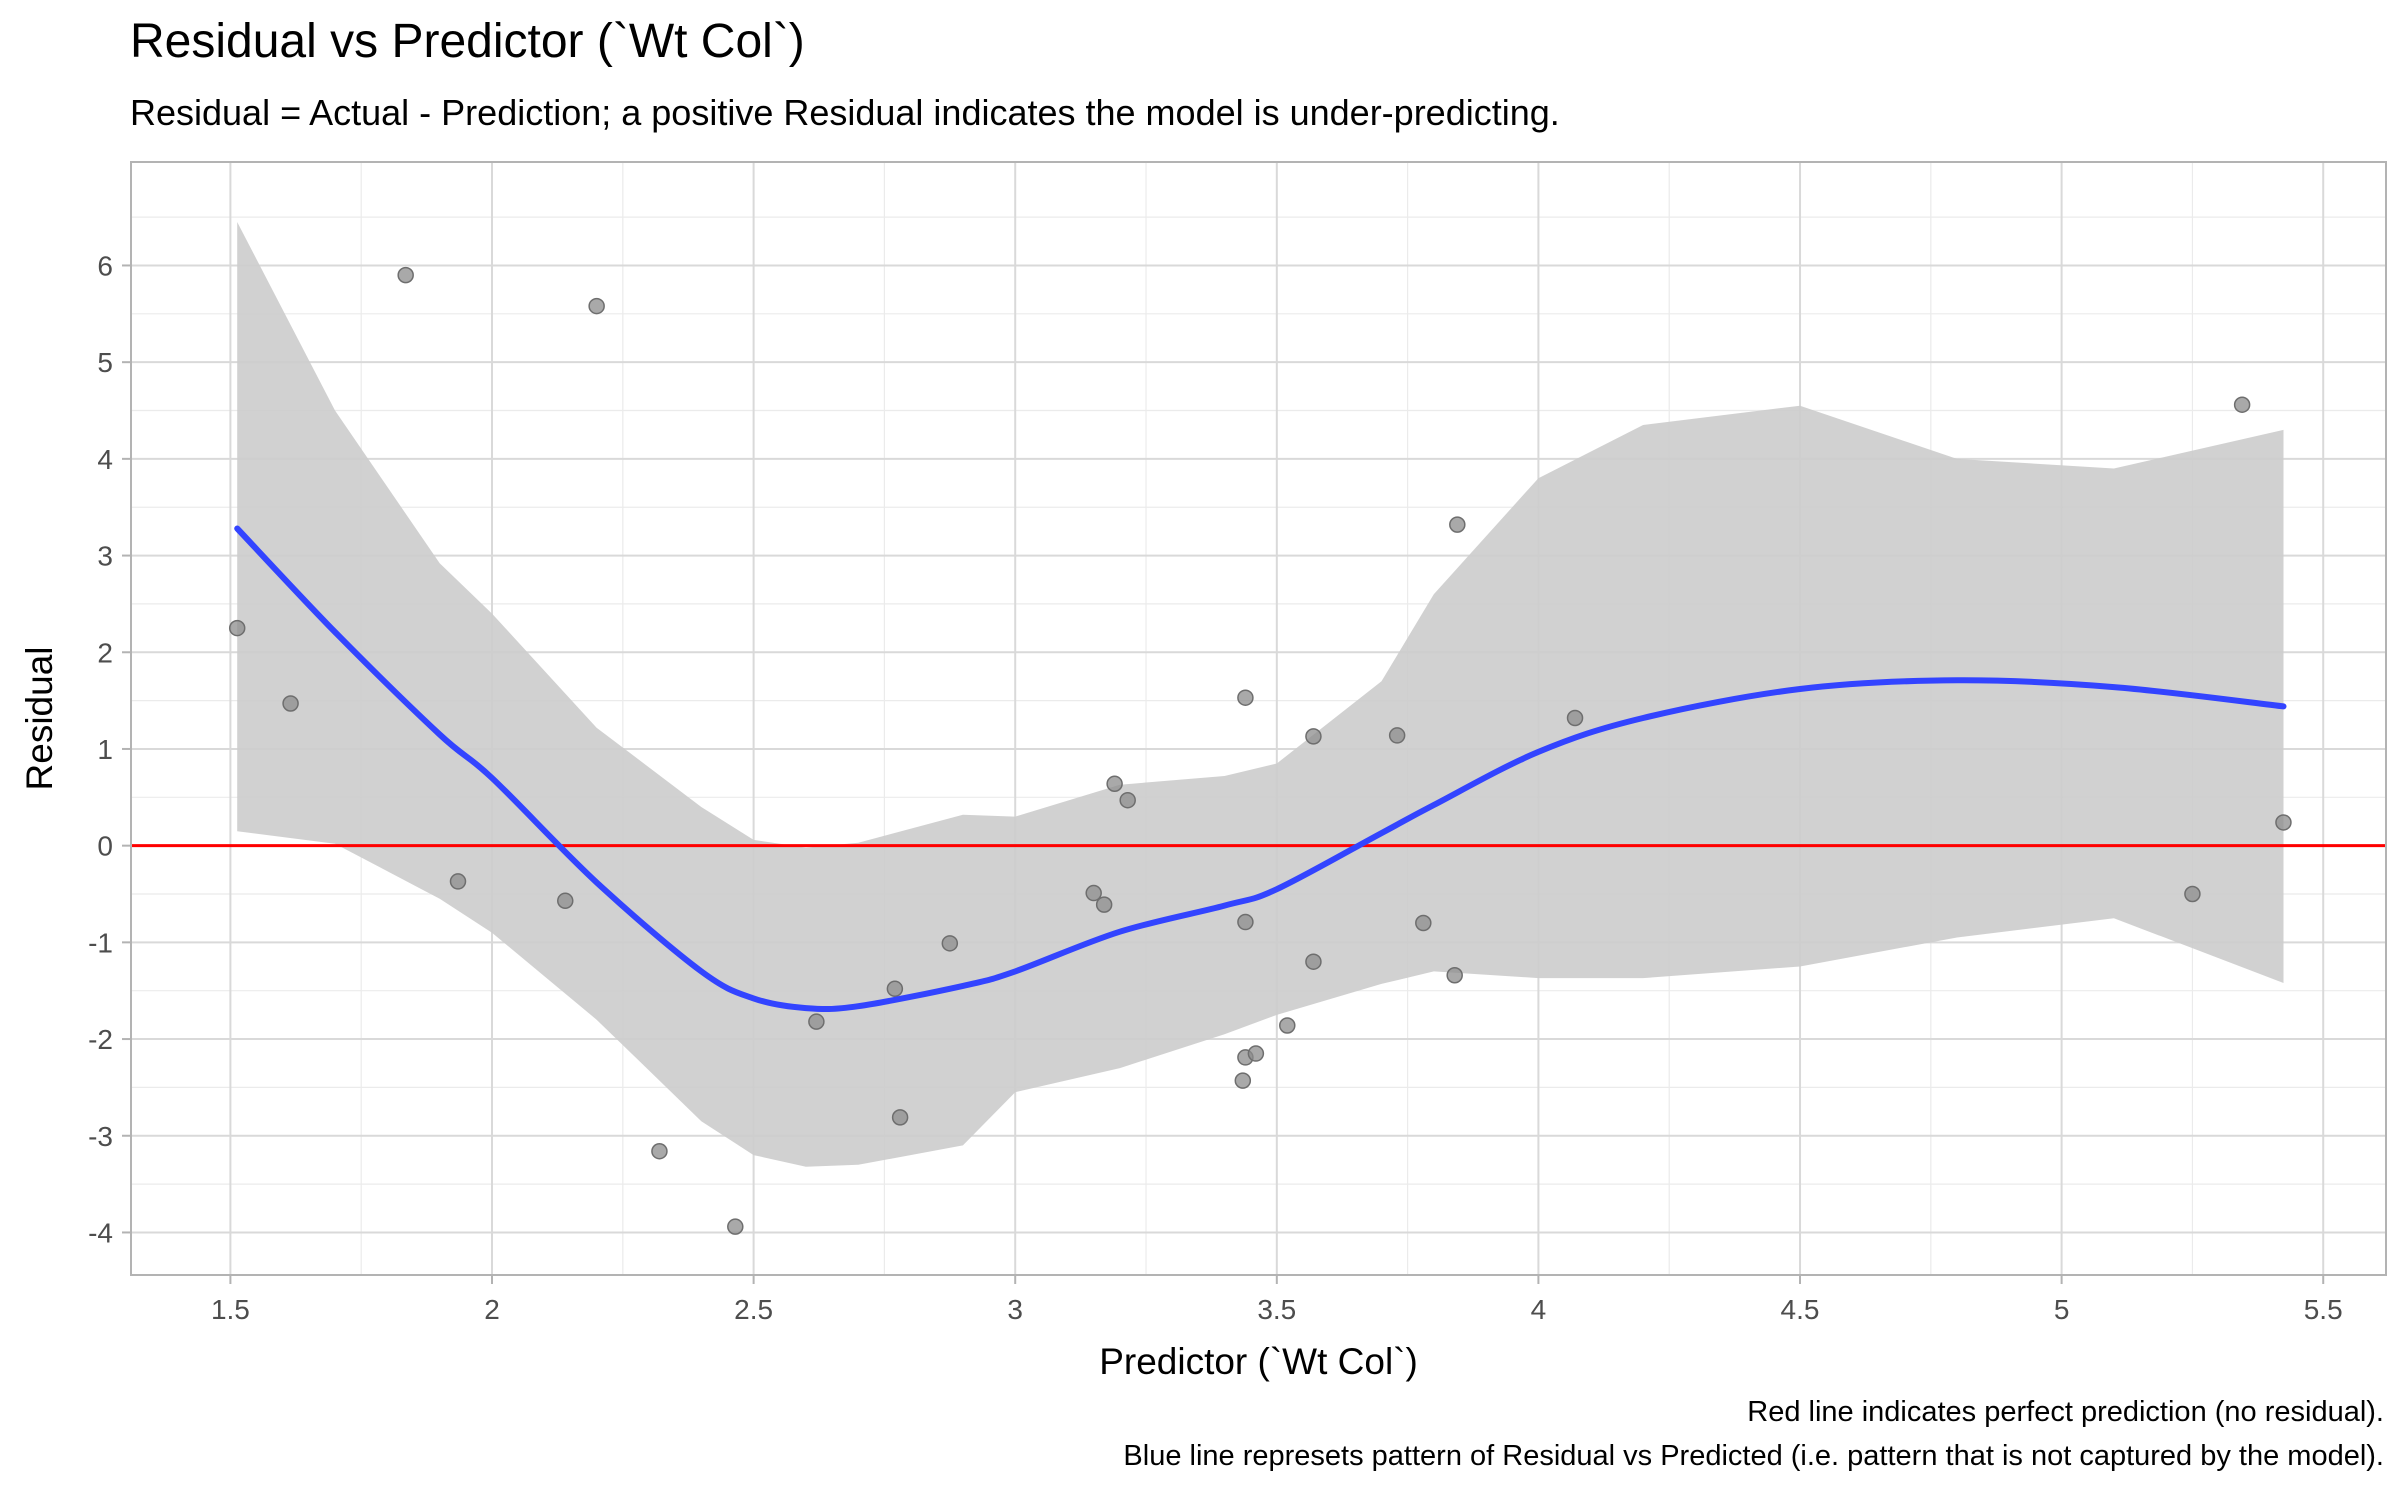 The height and width of the screenshot is (1500, 2400). I want to click on y-tick-label: 2, so click(105, 652).